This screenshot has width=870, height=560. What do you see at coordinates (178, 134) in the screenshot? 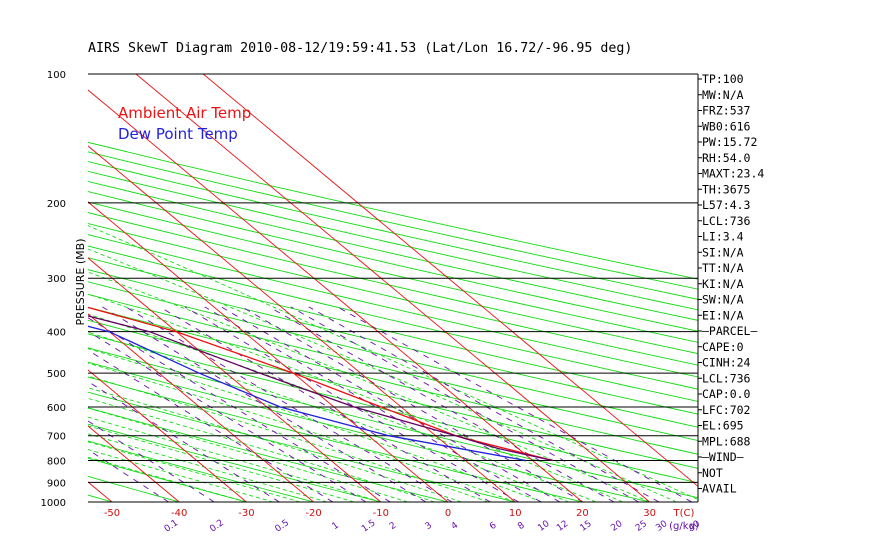
I see `legend-entry: Dew Point Temp` at bounding box center [178, 134].